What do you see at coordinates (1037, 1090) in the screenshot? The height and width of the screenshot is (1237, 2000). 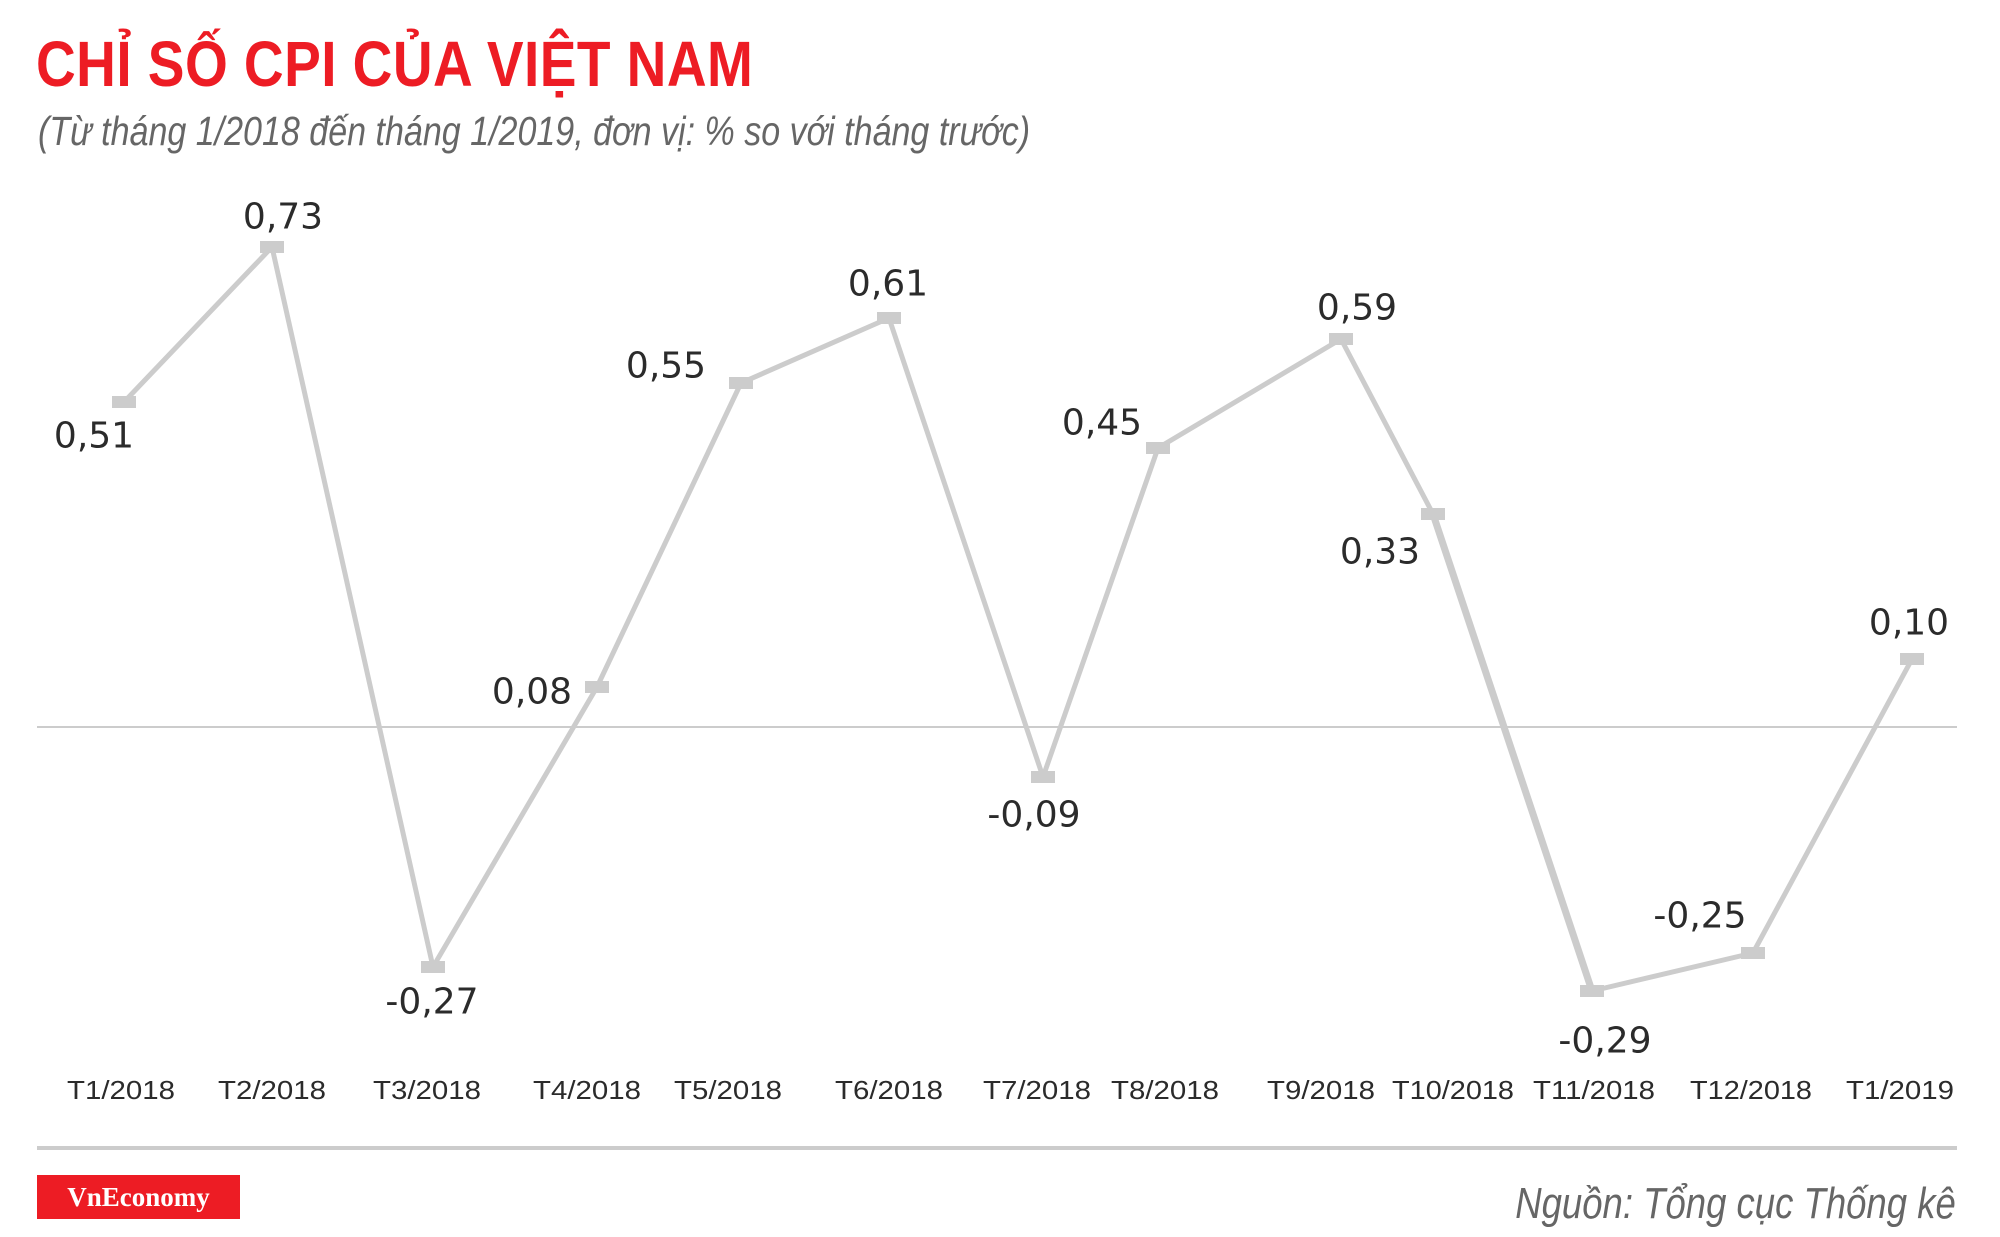 I see `x-axis-label: T7/2018` at bounding box center [1037, 1090].